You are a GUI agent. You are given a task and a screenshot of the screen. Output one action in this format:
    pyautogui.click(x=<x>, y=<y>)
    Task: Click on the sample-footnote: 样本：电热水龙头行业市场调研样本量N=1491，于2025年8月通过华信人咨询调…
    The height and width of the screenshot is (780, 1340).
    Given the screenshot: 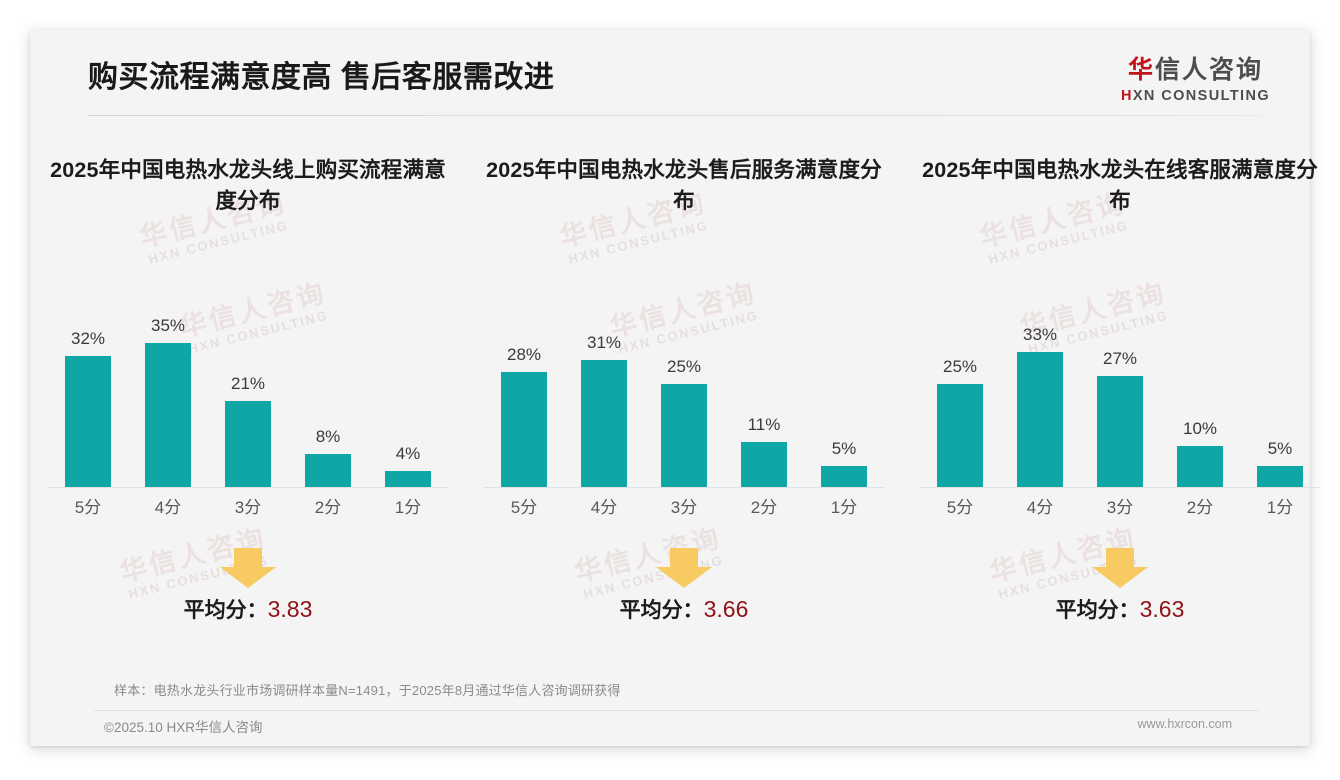 What is the action you would take?
    pyautogui.click(x=367, y=690)
    